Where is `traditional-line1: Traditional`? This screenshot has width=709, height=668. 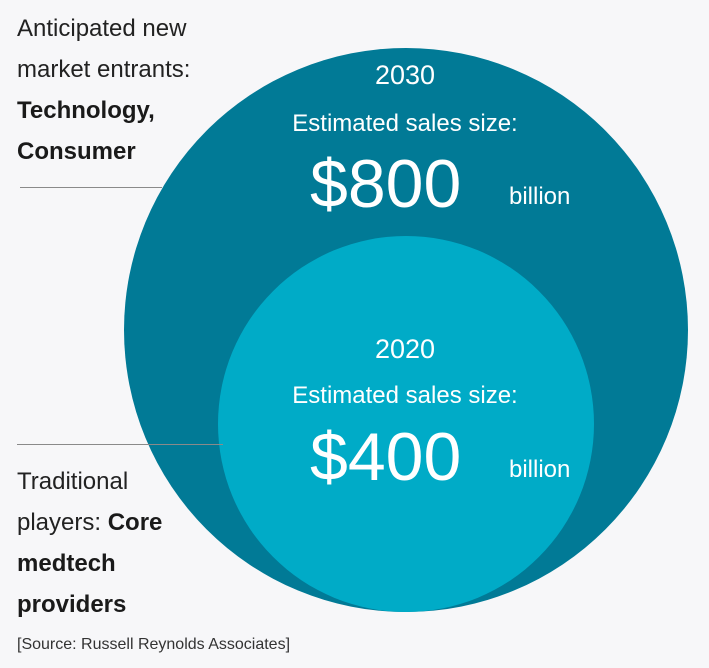
traditional-line1: Traditional is located at coordinates (73, 481).